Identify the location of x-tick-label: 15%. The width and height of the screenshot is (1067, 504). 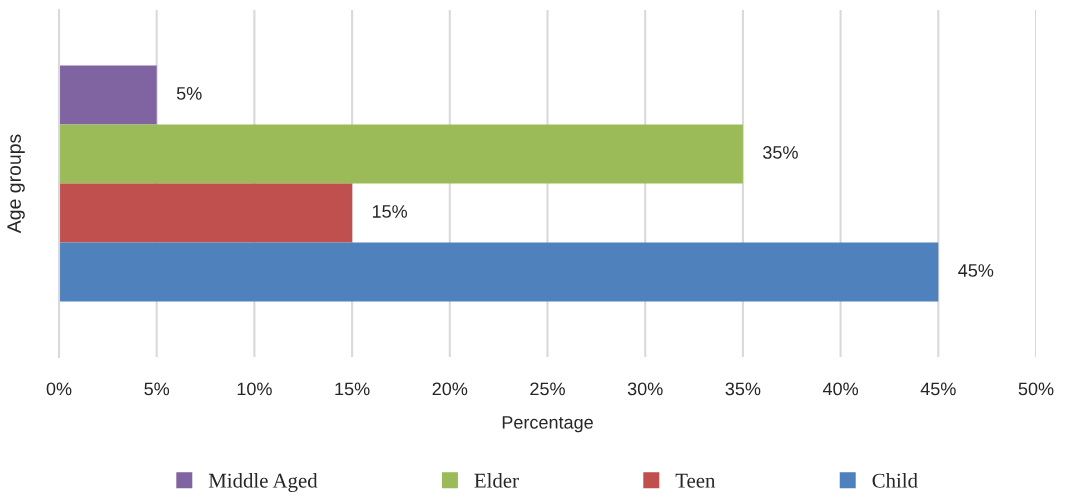
(352, 389).